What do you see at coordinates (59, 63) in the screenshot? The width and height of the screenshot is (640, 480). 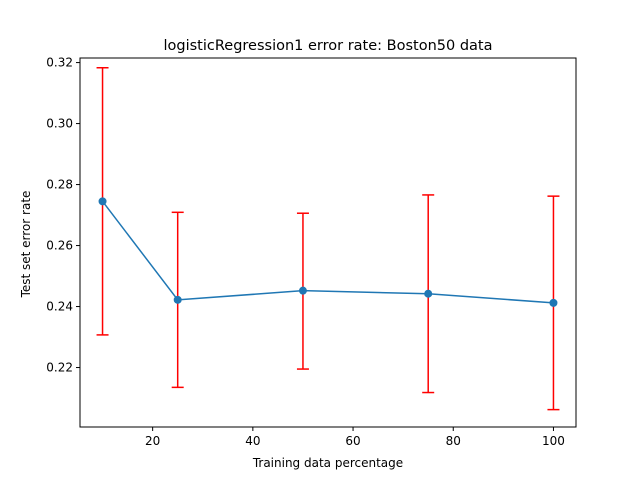 I see `y-tick-label: 0.32` at bounding box center [59, 63].